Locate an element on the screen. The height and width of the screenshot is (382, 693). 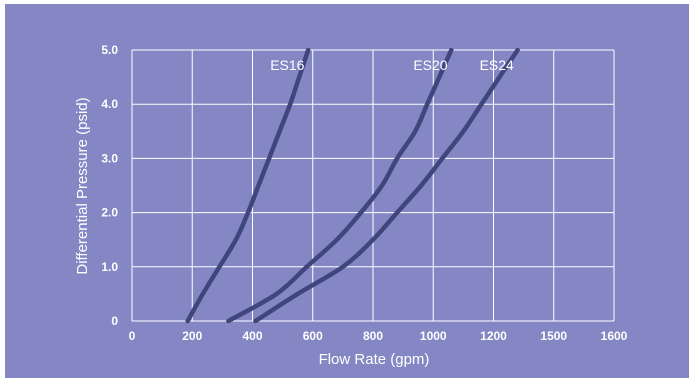
series-label-es16: ES16 is located at coordinates (287, 65).